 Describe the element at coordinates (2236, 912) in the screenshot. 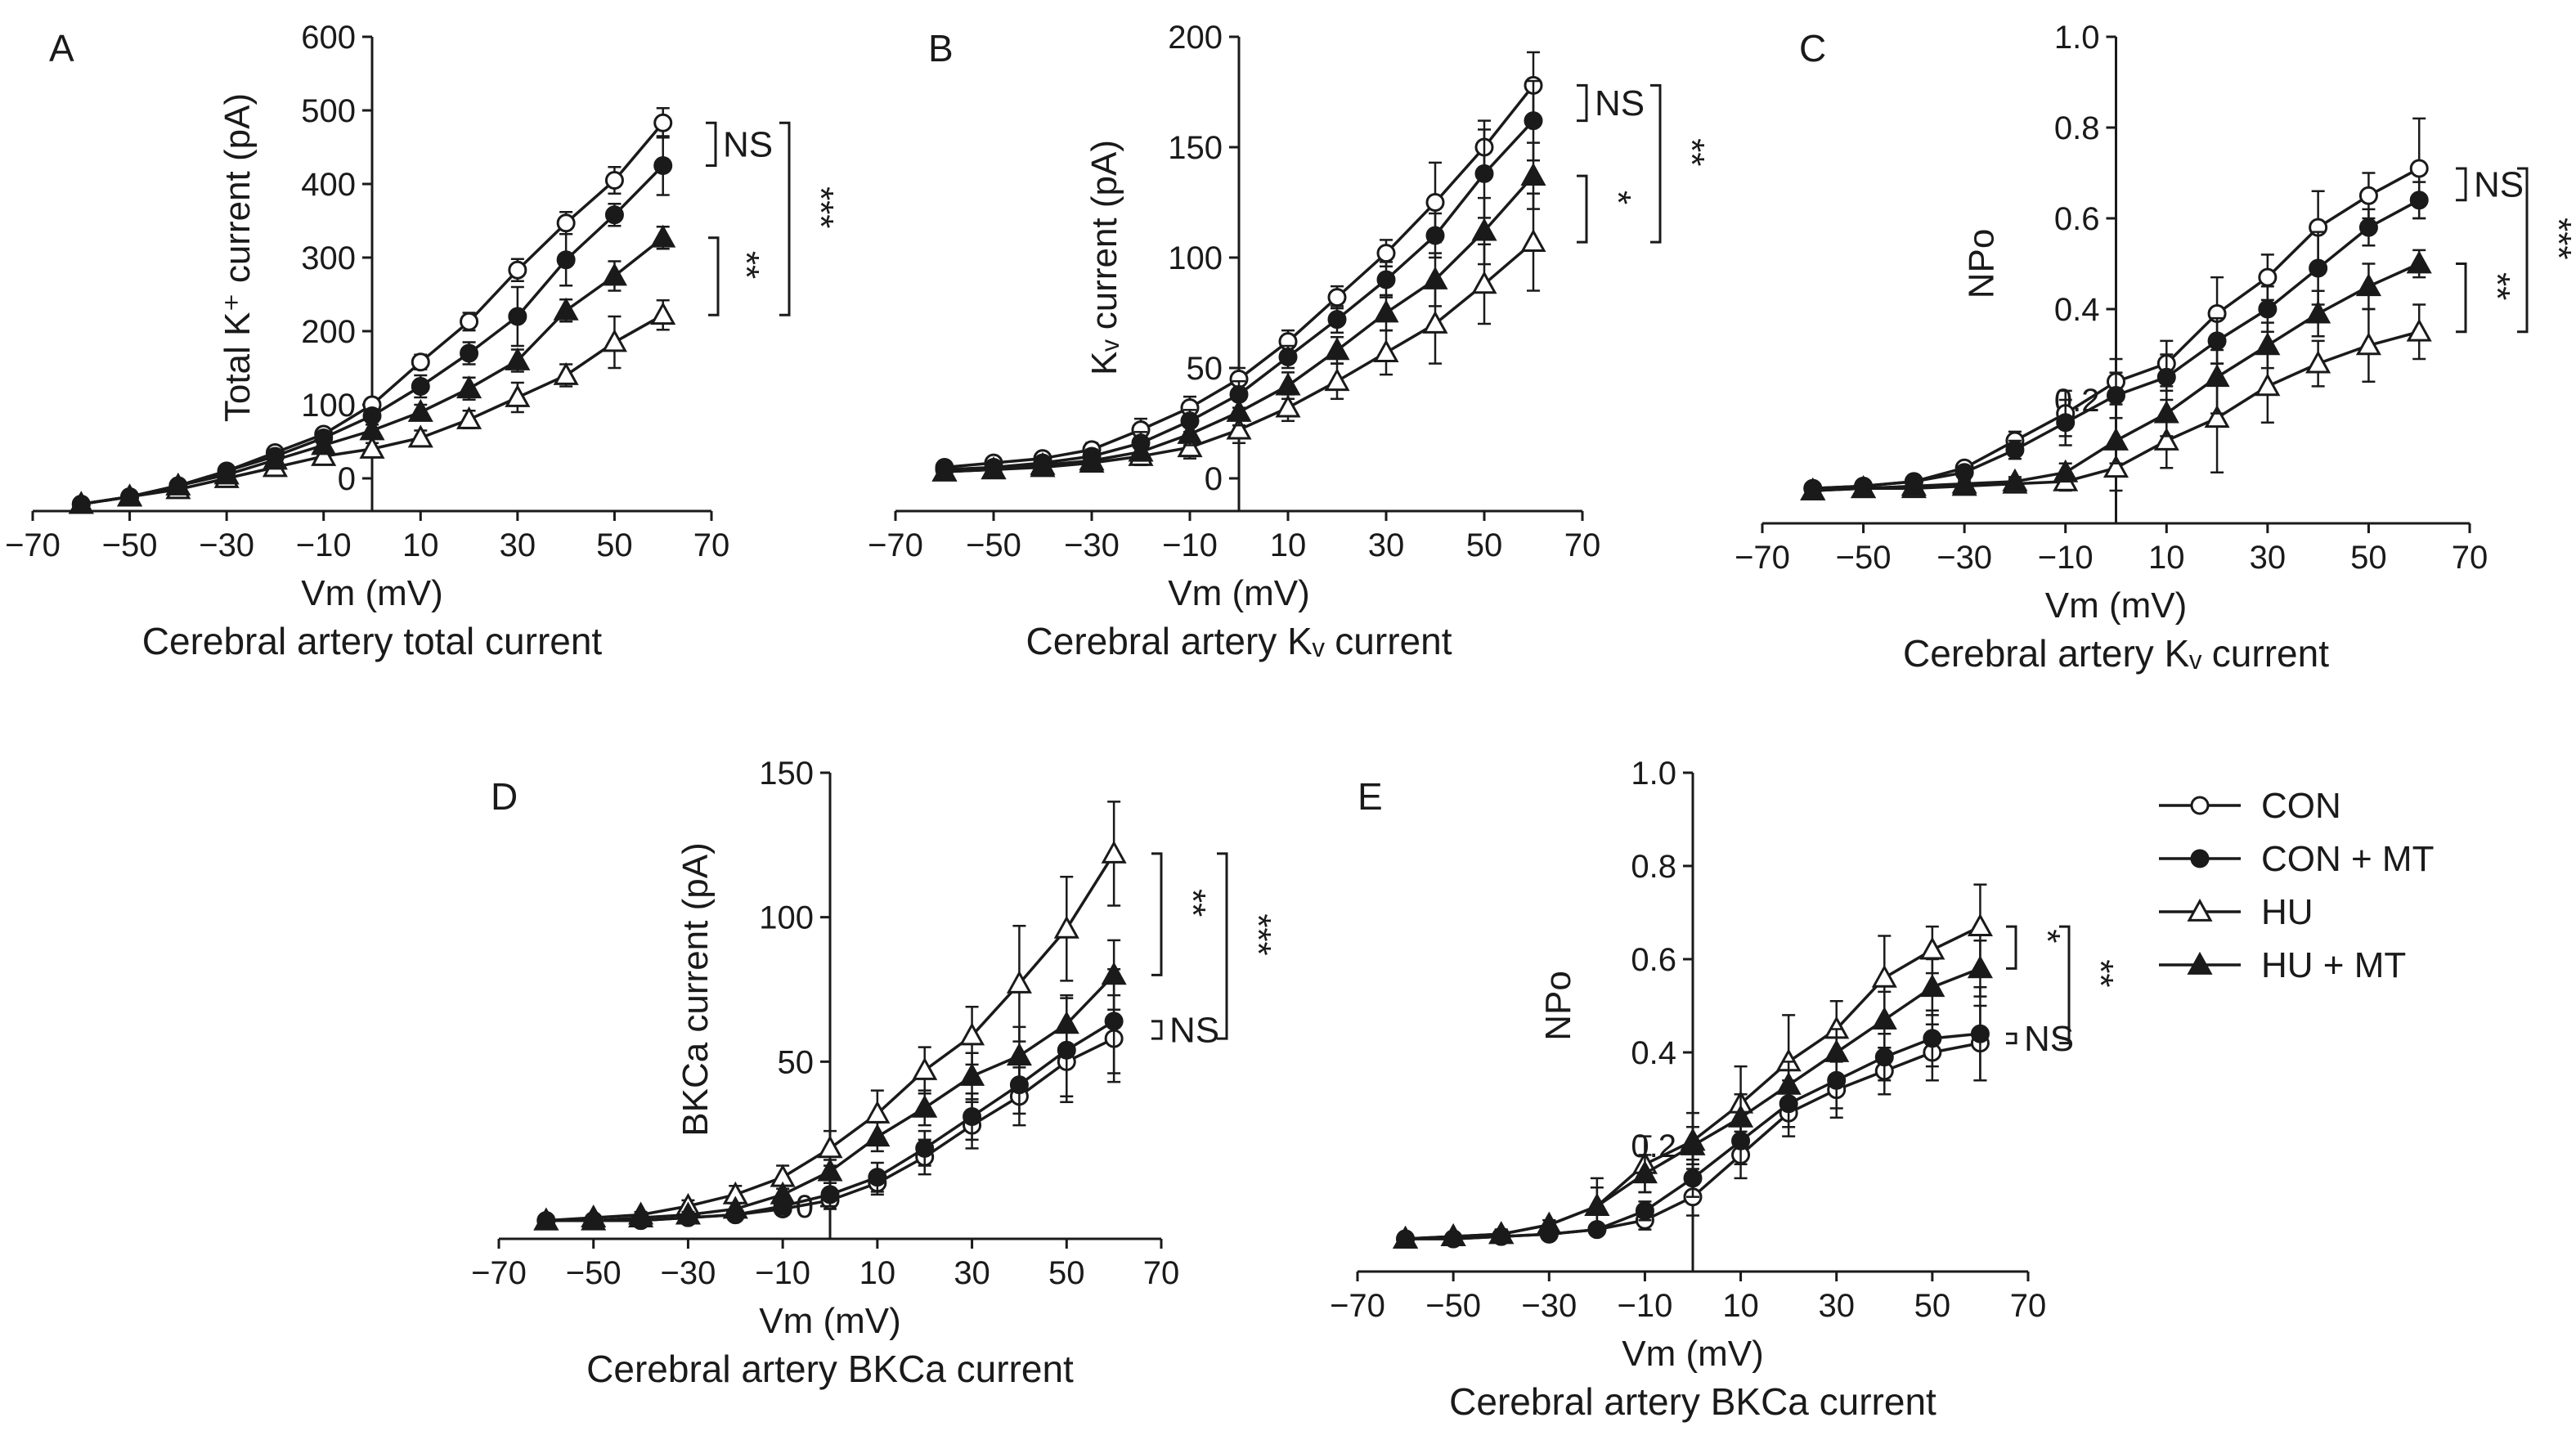

I see `legend-item: HU` at that location.